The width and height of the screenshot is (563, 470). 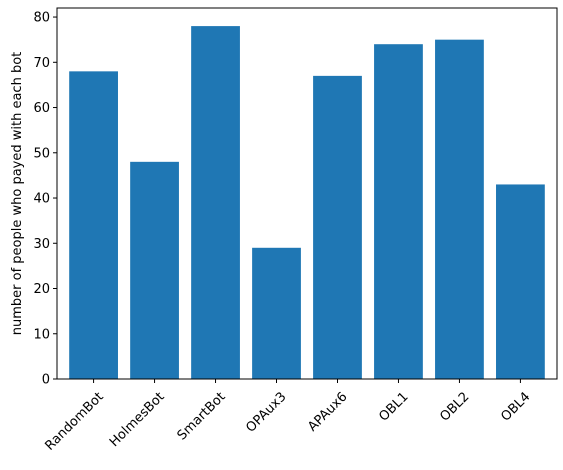 I want to click on bar-obl4, so click(x=520, y=281).